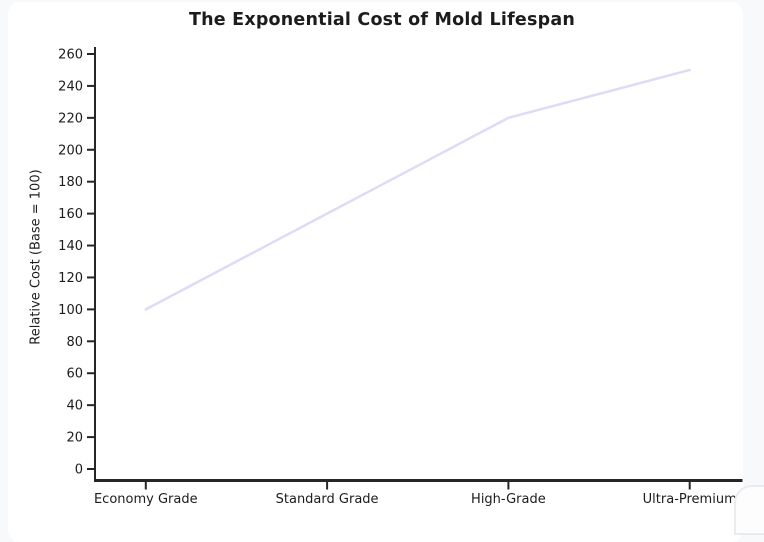  What do you see at coordinates (70, 86) in the screenshot?
I see `y-tick-label: 240` at bounding box center [70, 86].